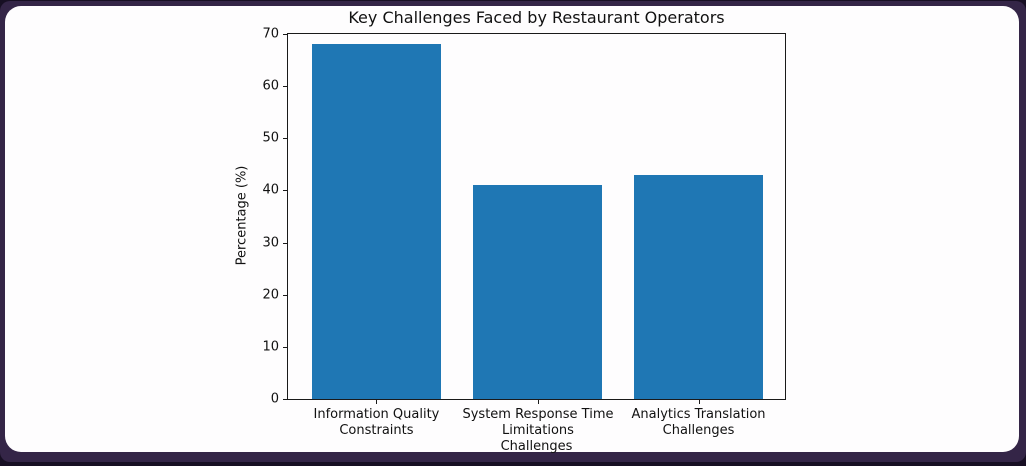 This screenshot has width=1026, height=466. I want to click on y-tick-label-0: 0, so click(274, 399).